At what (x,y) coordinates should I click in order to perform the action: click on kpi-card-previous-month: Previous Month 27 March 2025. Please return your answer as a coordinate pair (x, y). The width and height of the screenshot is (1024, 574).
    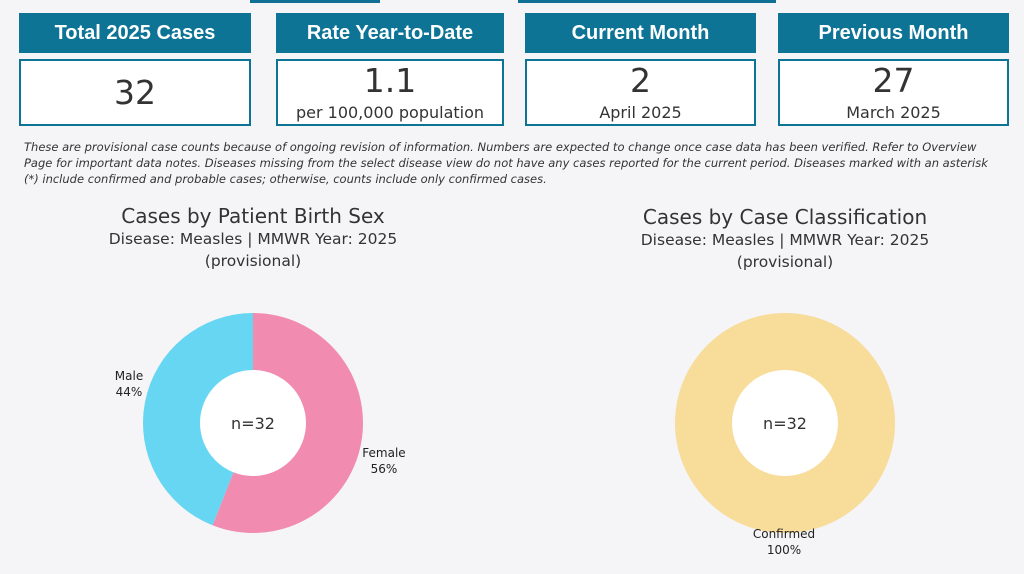
    Looking at the image, I should click on (893, 75).